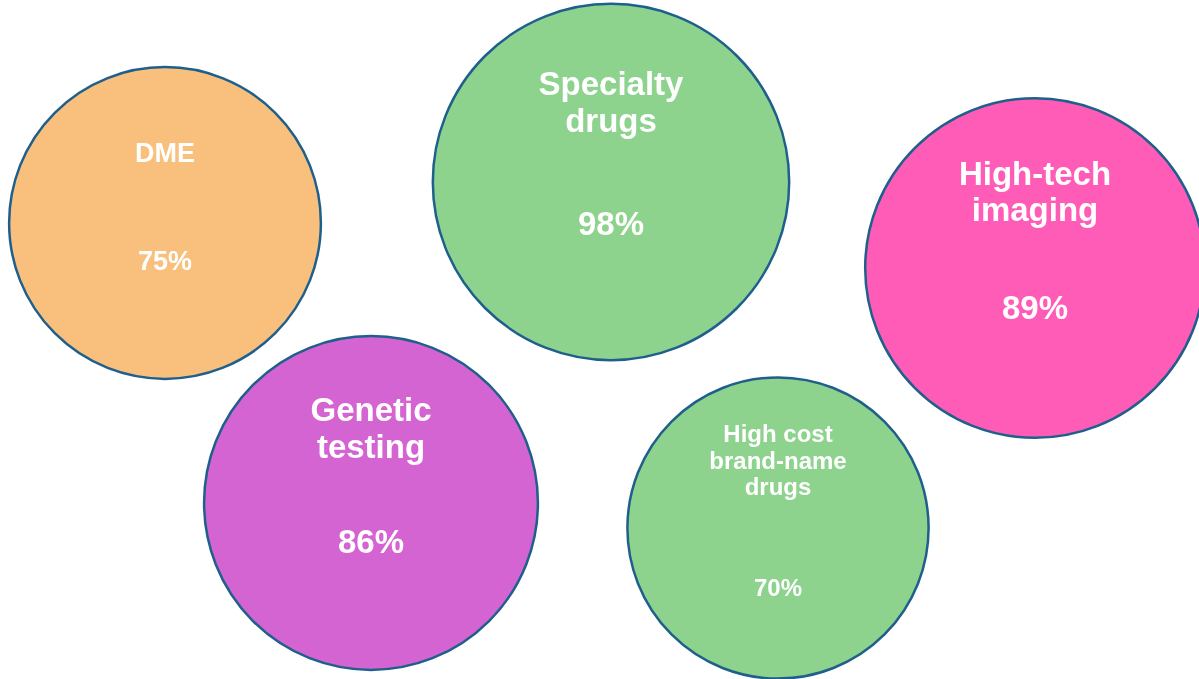  What do you see at coordinates (778, 460) in the screenshot?
I see `category-label: High cost brand-name drugs` at bounding box center [778, 460].